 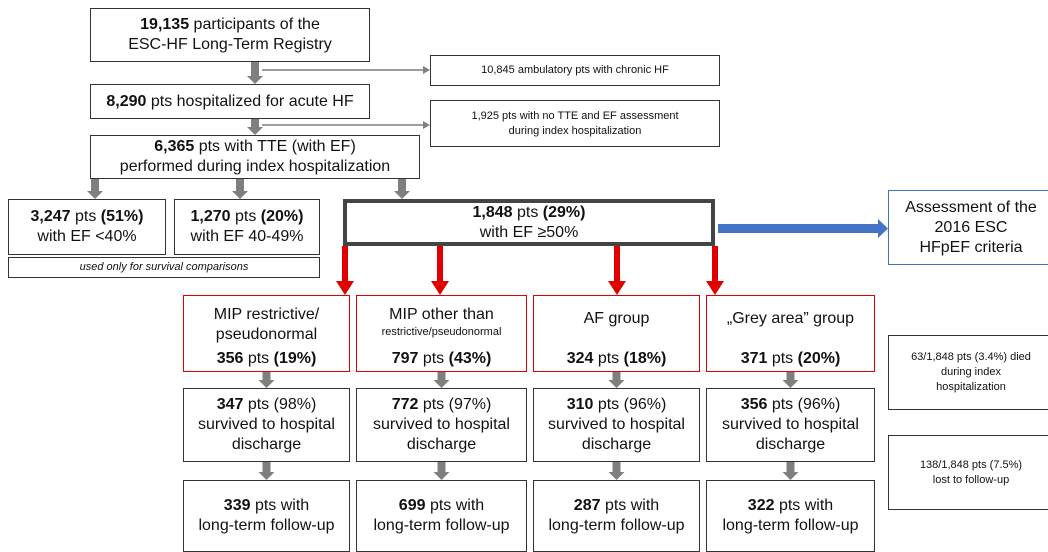 I want to click on line: lost to follow-up, so click(x=971, y=479).